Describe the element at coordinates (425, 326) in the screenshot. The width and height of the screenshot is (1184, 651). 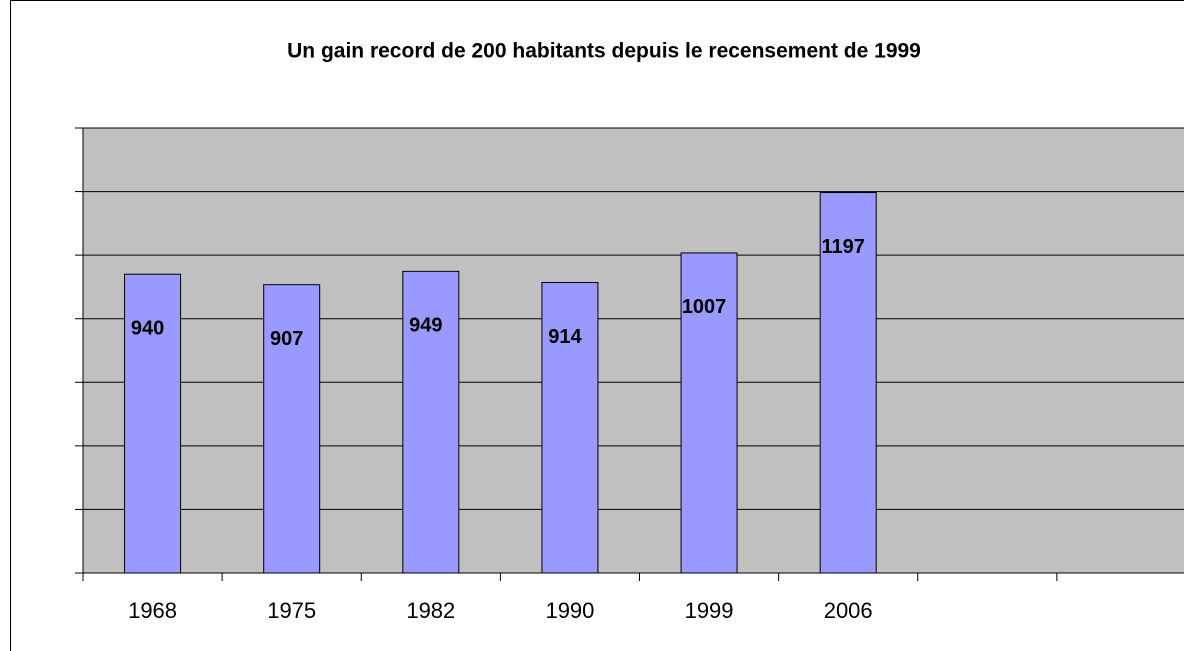
I see `data-label: 949` at that location.